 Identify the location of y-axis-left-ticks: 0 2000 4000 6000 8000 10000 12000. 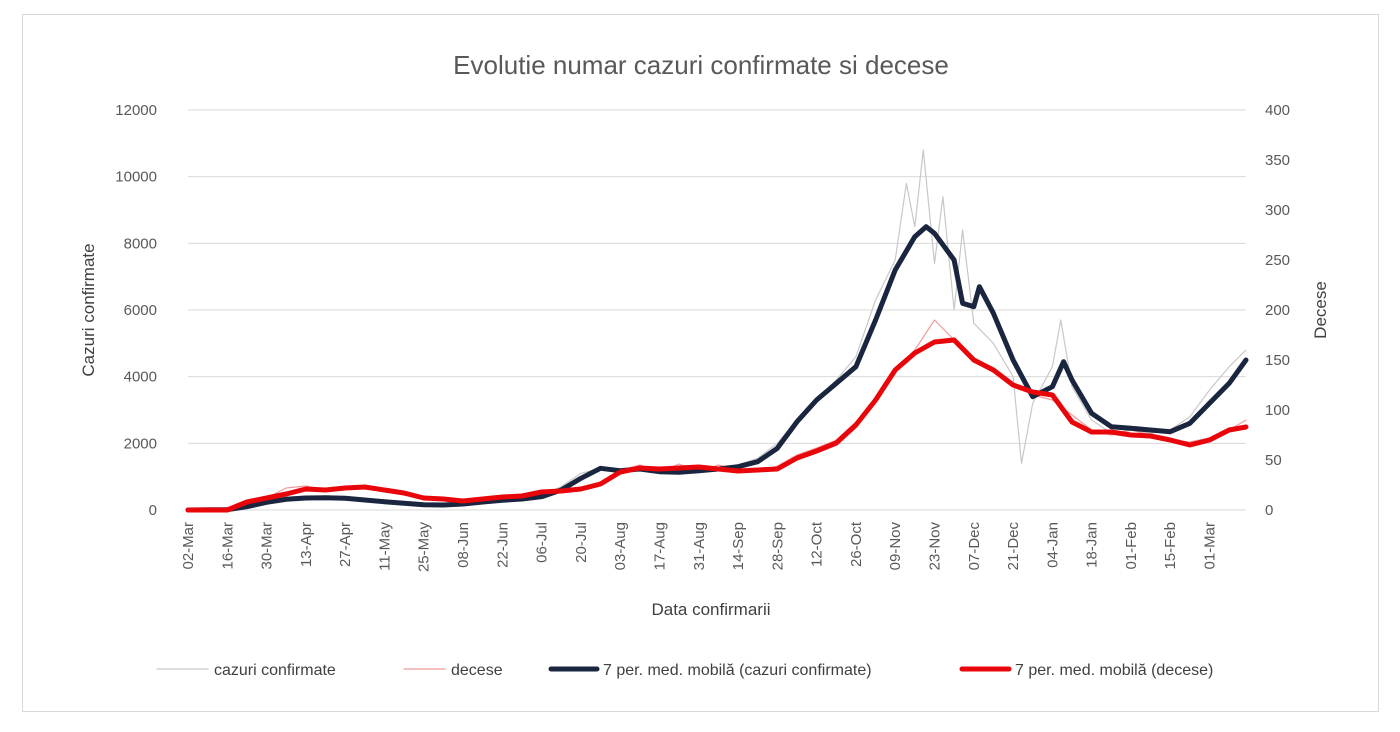
(136, 310).